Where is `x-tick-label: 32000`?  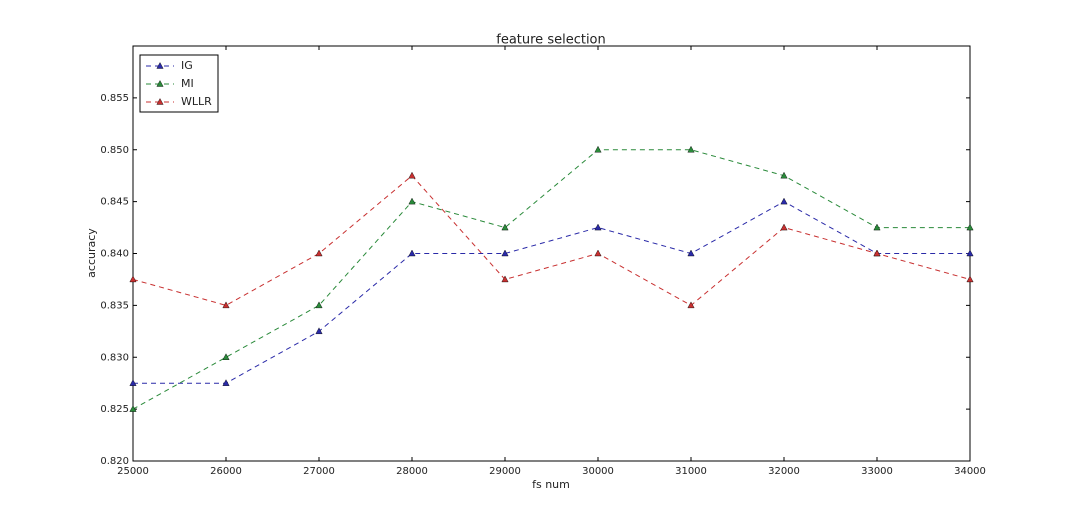 x-tick-label: 32000 is located at coordinates (784, 471).